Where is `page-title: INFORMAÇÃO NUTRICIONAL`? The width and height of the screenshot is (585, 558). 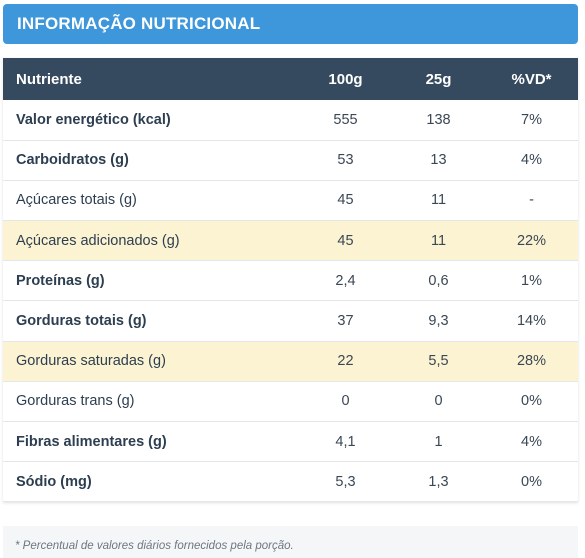 page-title: INFORMAÇÃO NUTRICIONAL is located at coordinates (139, 23).